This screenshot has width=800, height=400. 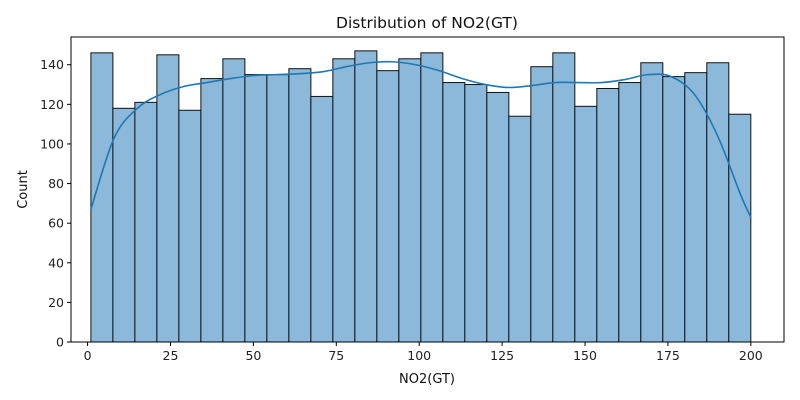 What do you see at coordinates (253, 355) in the screenshot?
I see `x-tick-label: 50` at bounding box center [253, 355].